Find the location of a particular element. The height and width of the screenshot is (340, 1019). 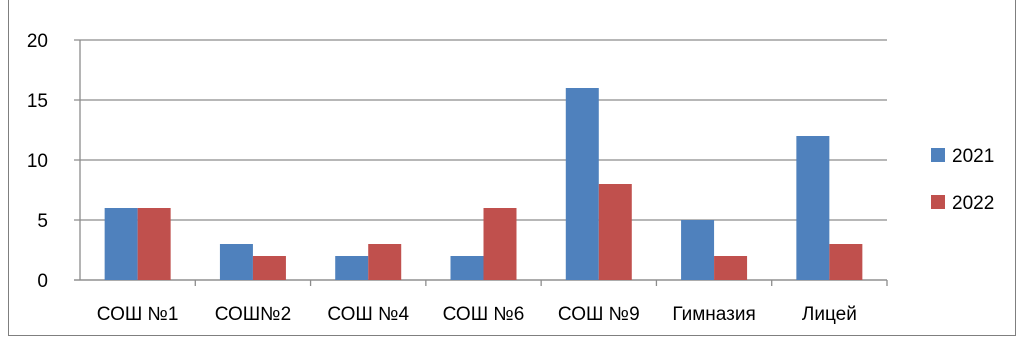

y-tick-label: 0 is located at coordinates (42, 281).